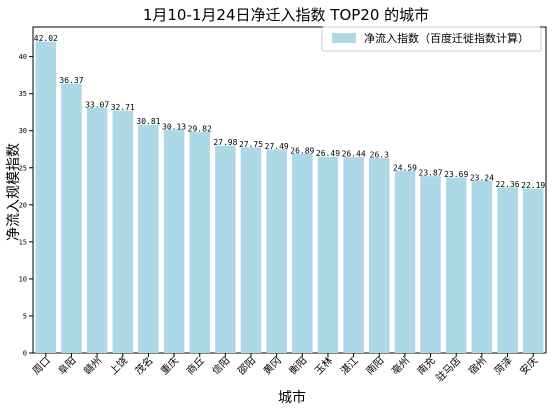  I want to click on legend: 净流入指数（百度迁徙指数计算）, so click(431, 39).